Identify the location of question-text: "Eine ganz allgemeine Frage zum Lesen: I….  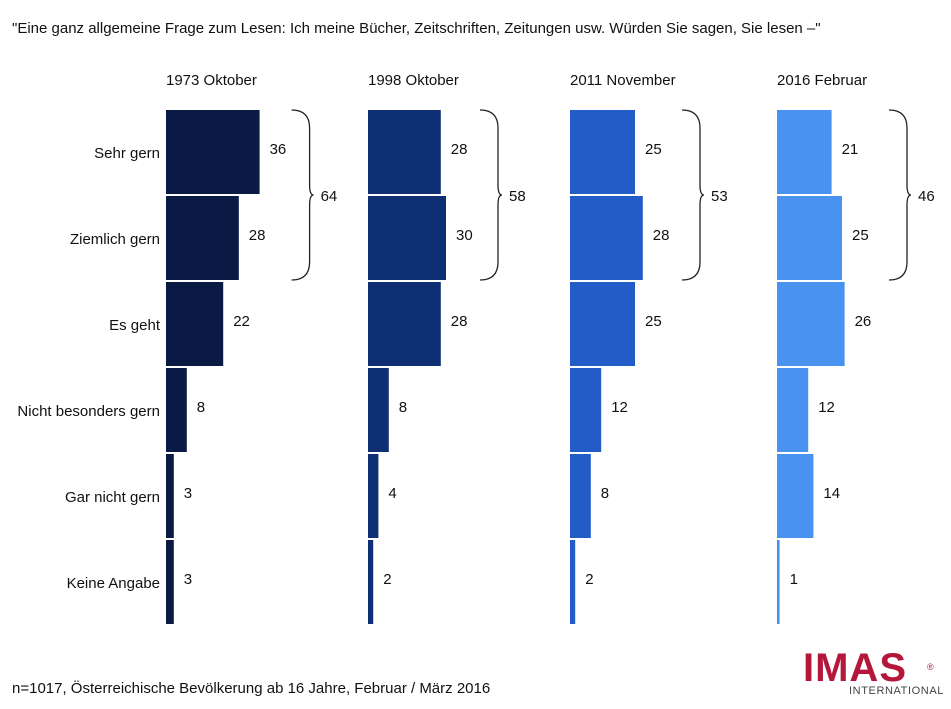
(416, 28).